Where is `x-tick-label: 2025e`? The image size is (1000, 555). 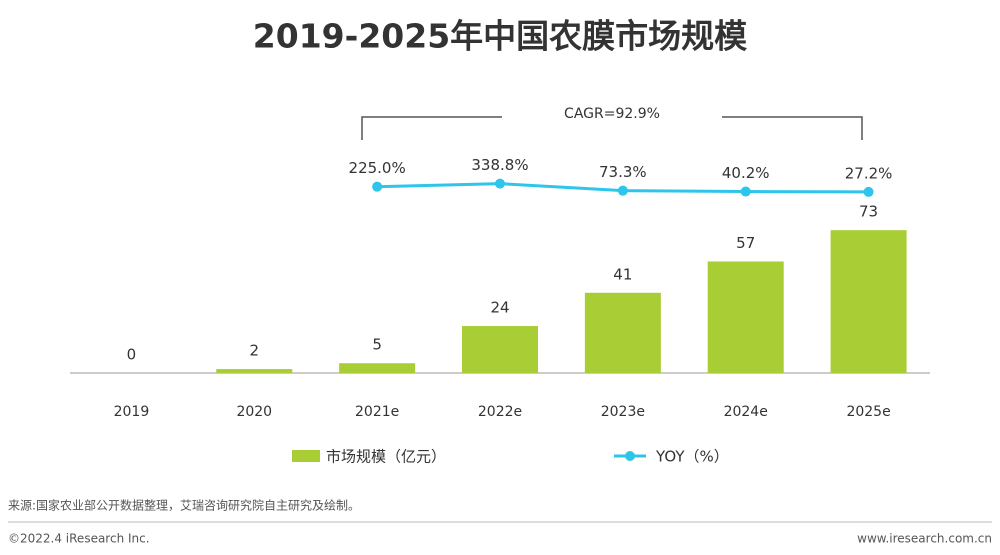
x-tick-label: 2025e is located at coordinates (868, 412).